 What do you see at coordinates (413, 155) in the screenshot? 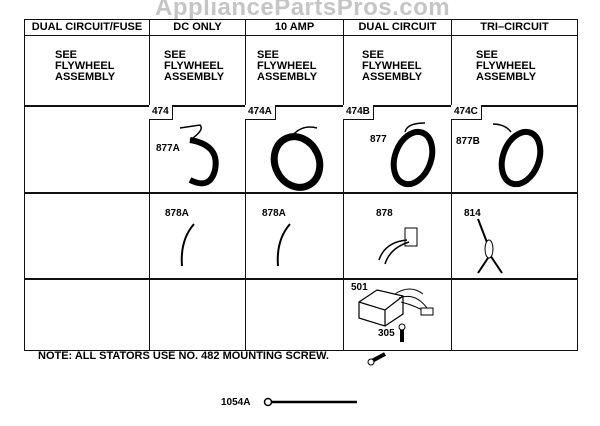
I see `stator-474b-image` at bounding box center [413, 155].